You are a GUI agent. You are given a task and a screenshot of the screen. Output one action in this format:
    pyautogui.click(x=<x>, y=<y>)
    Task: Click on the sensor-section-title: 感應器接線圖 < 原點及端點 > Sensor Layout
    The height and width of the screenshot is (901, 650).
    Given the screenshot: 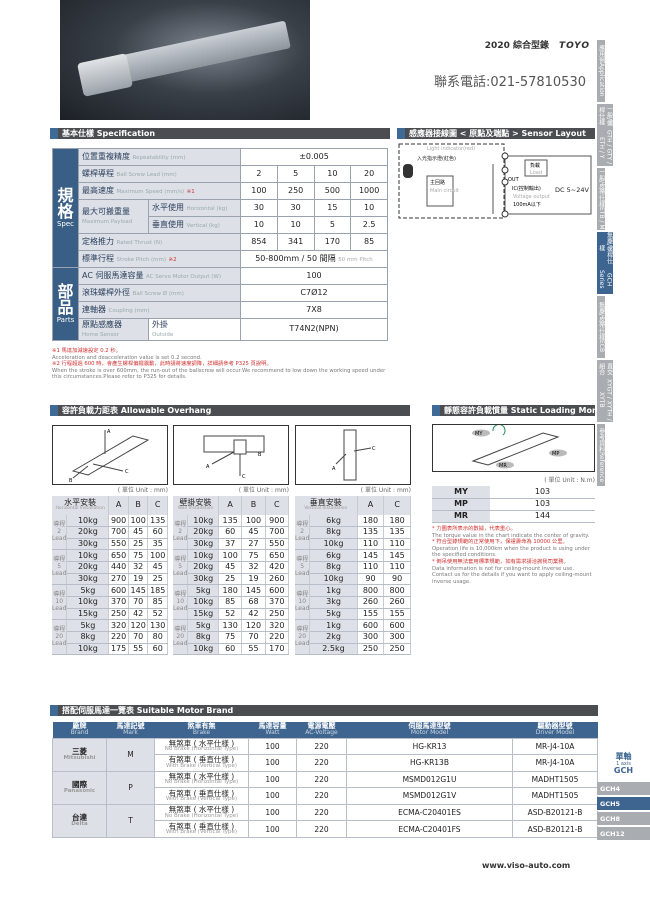 What is the action you would take?
    pyautogui.click(x=496, y=133)
    